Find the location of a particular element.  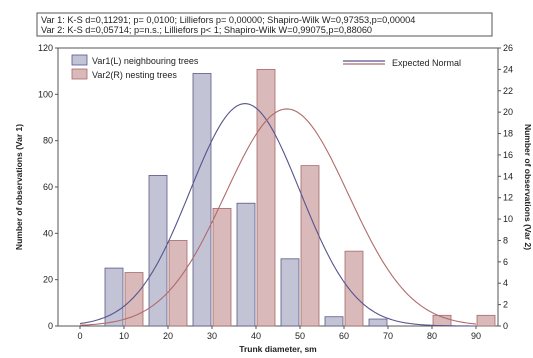

y-right-tick-label: 0 is located at coordinates (505, 326).